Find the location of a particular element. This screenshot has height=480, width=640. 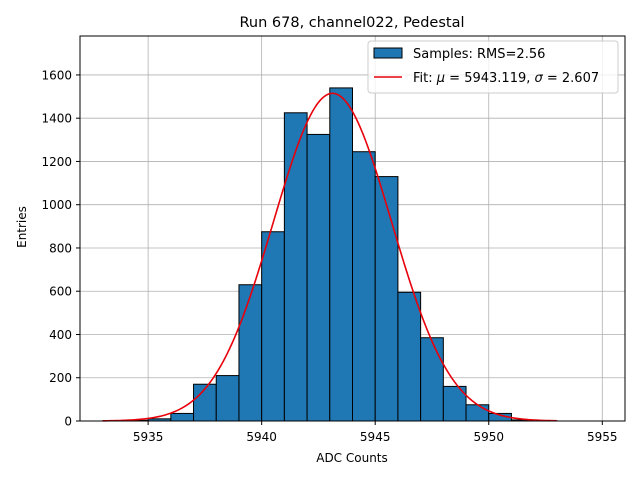

legend-frame is located at coordinates (493, 67).